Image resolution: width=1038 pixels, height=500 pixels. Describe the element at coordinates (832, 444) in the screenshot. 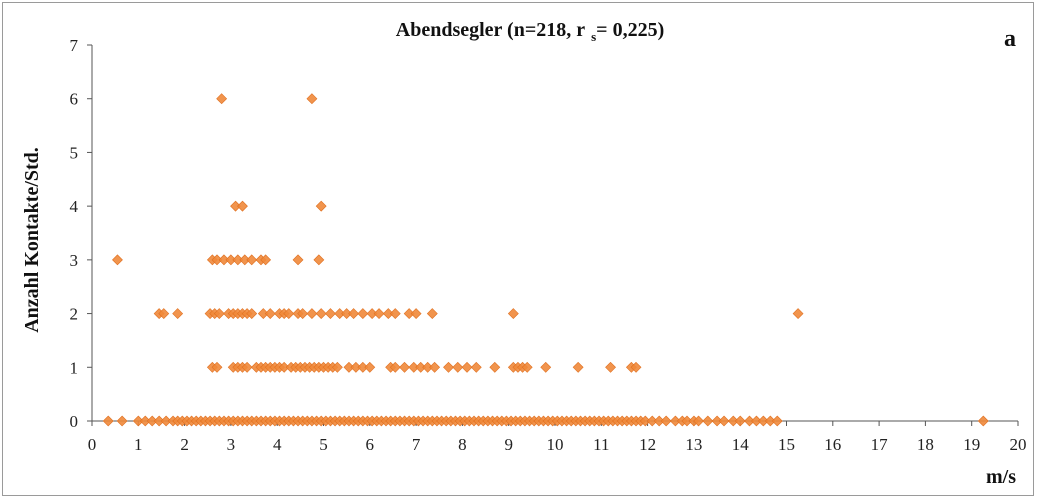

I see `x-tick-label: 16` at that location.